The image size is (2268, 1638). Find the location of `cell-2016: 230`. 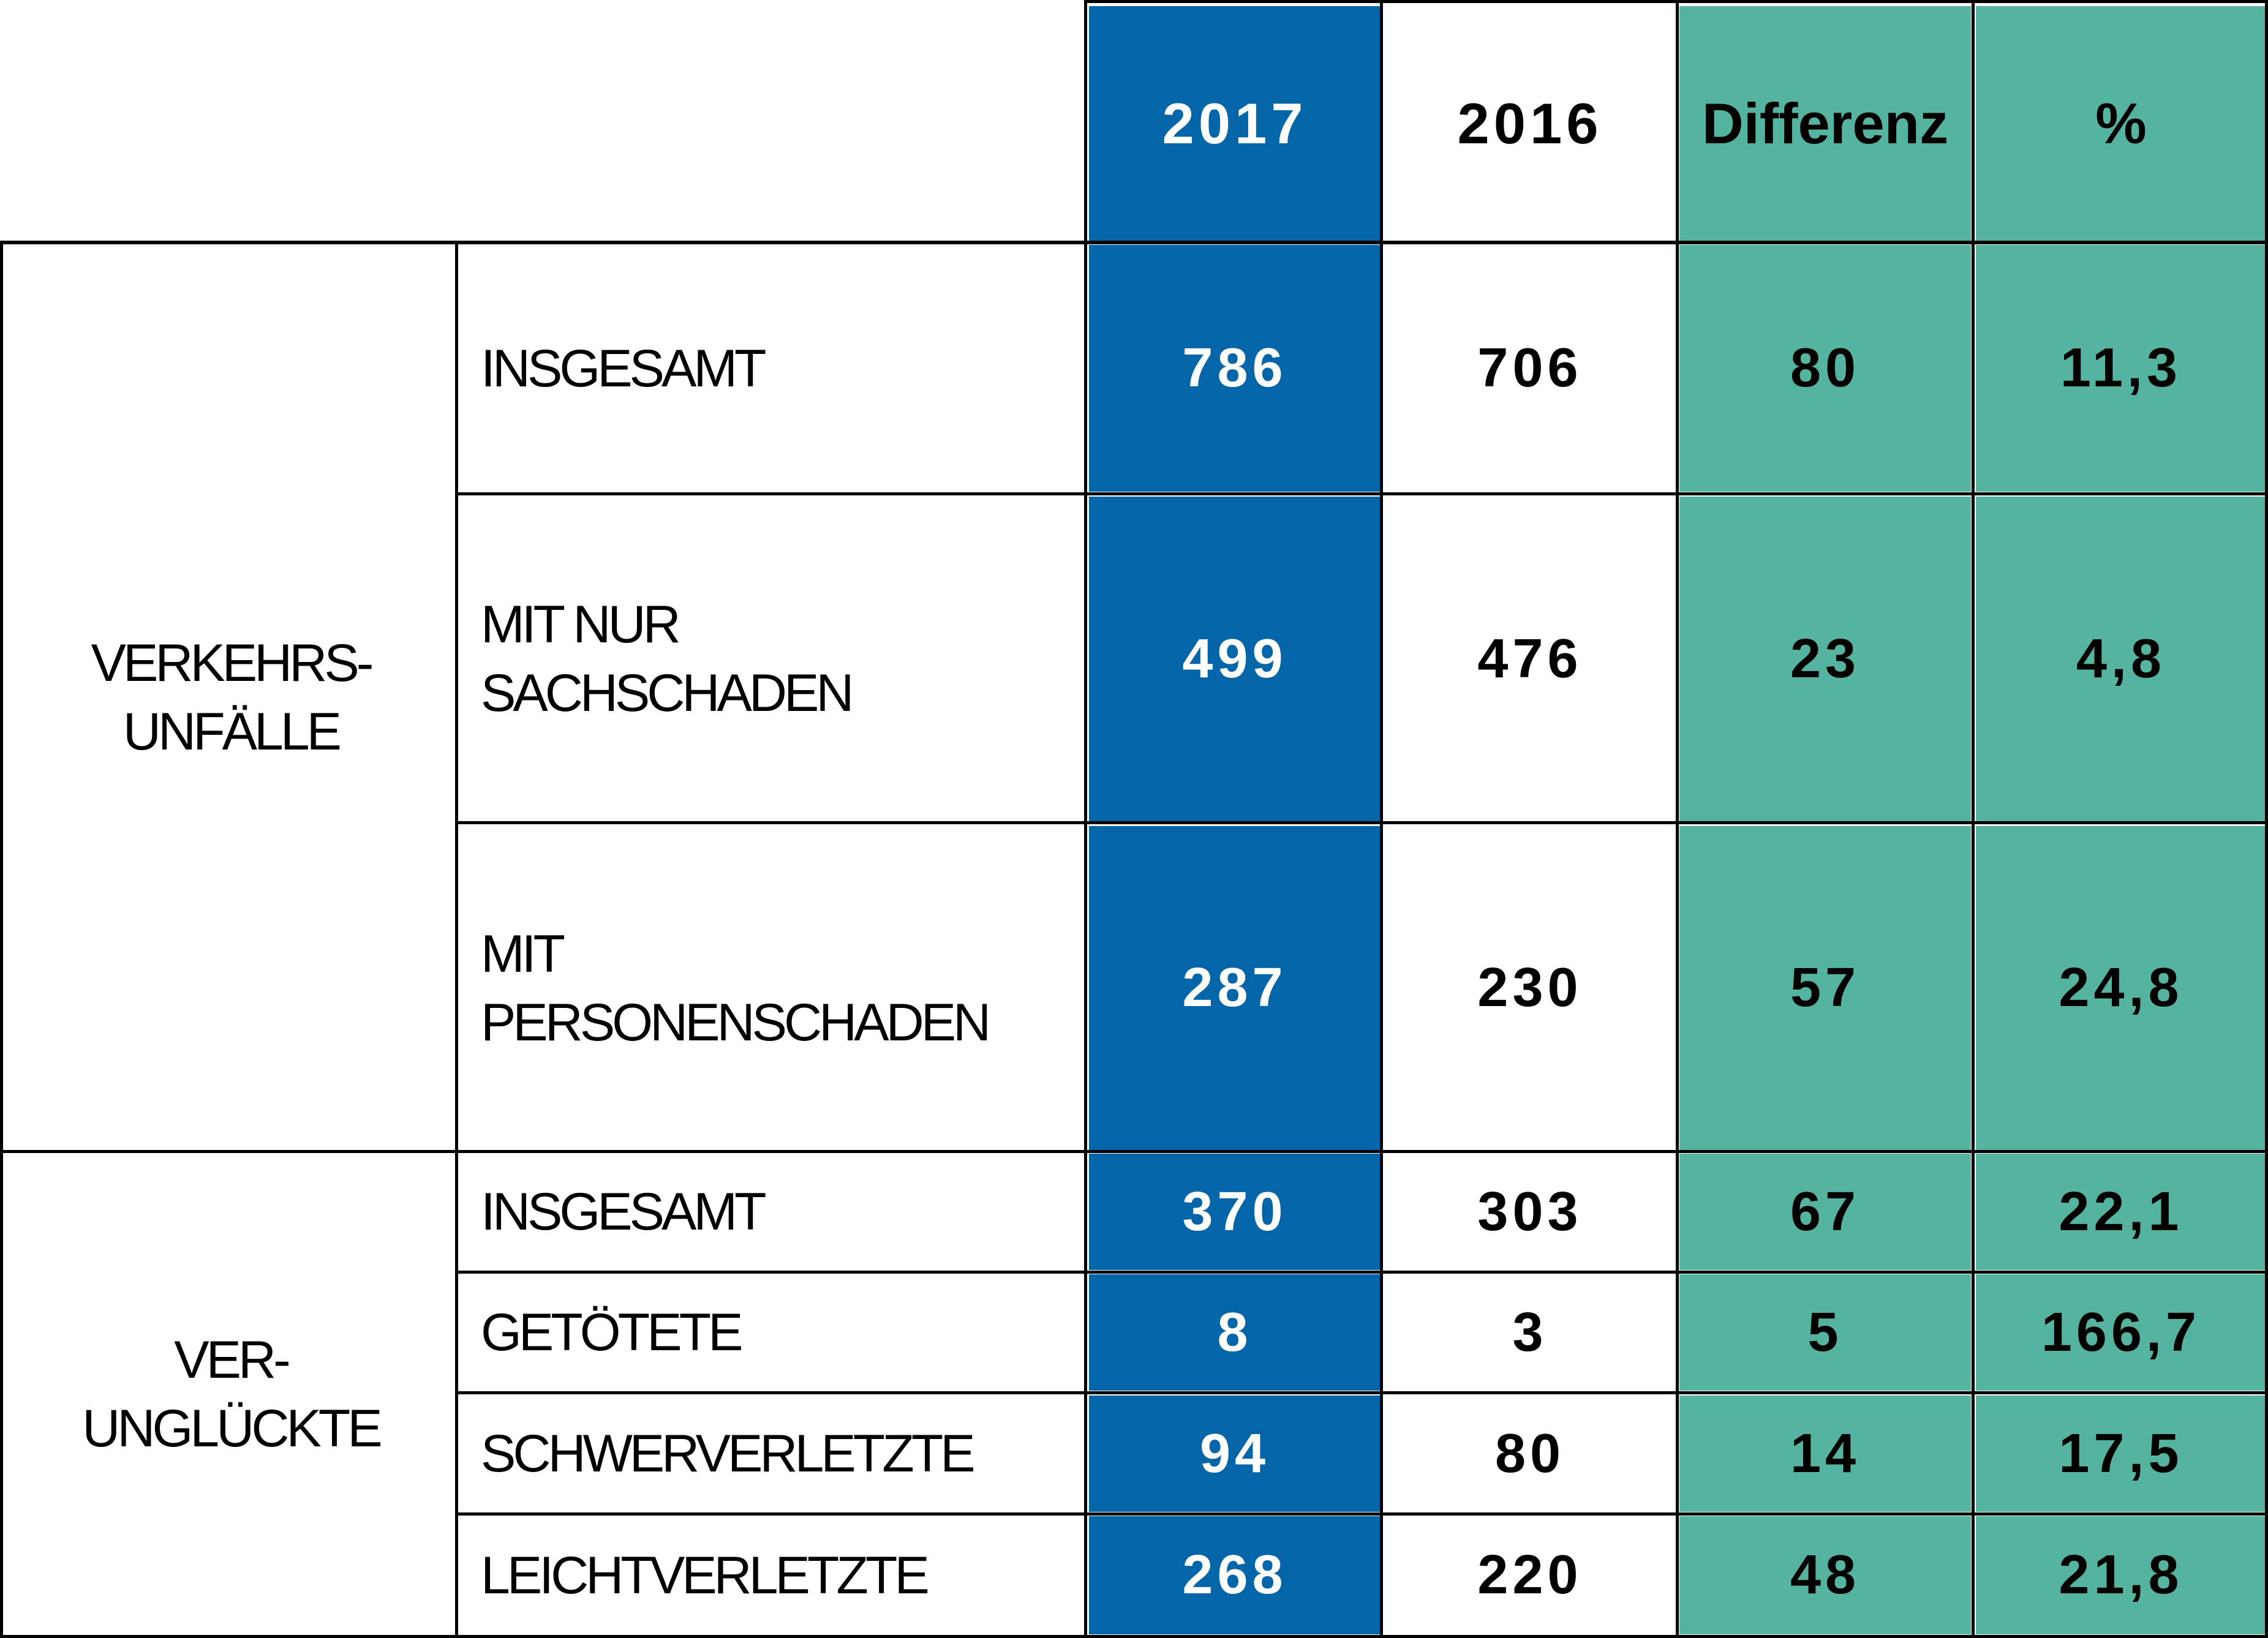

cell-2016: 230 is located at coordinates (1530, 987).